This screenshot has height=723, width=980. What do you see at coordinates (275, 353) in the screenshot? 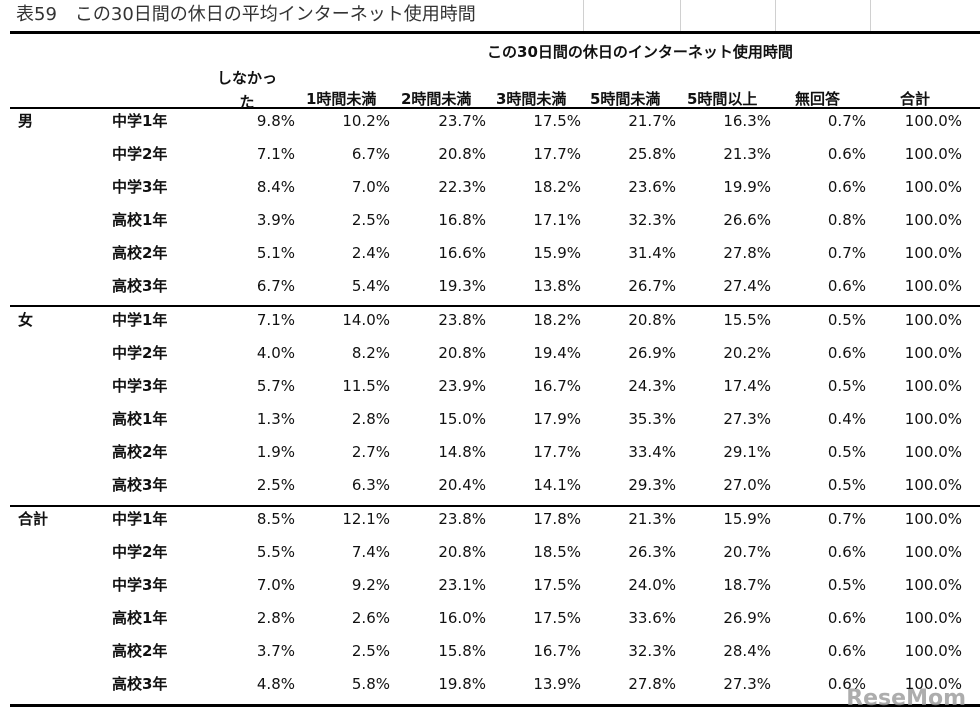
I see `cell: 4.0%` at bounding box center [275, 353].